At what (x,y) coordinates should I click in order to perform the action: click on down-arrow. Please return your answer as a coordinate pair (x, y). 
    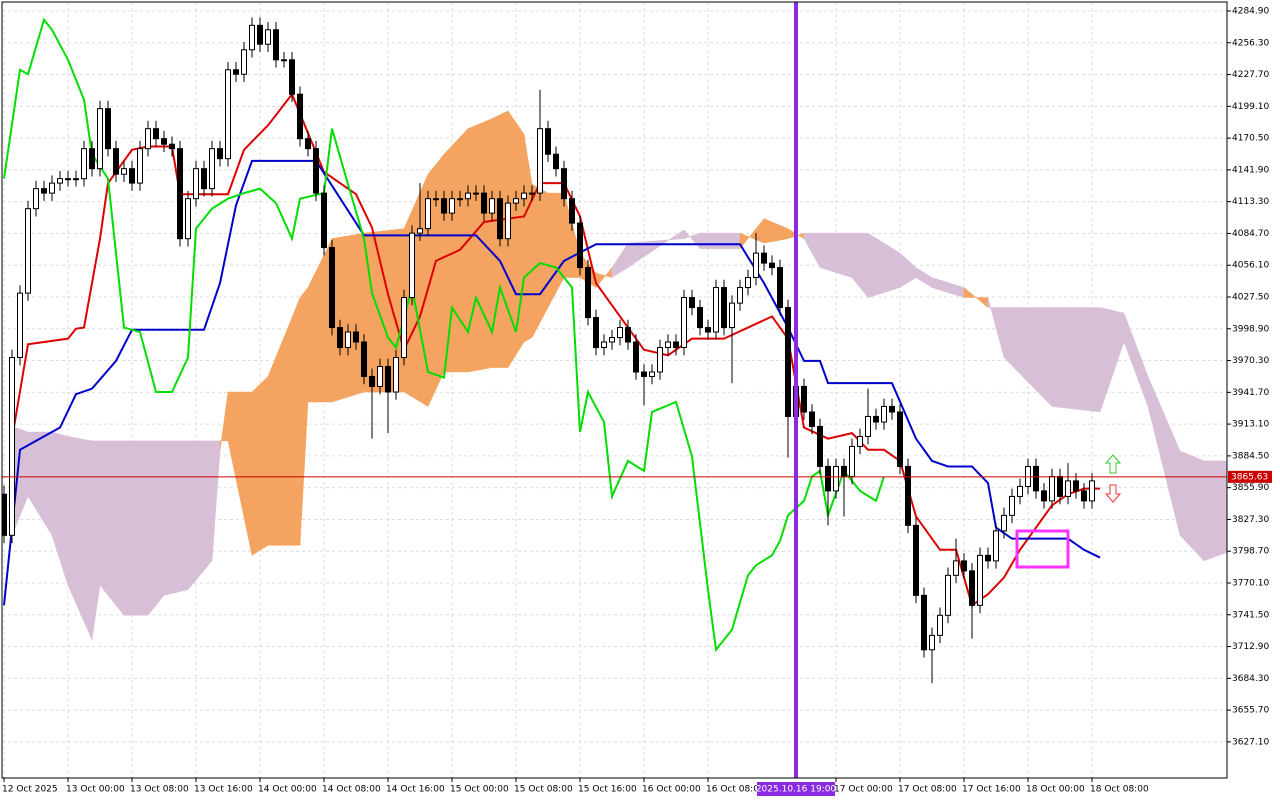
    Looking at the image, I should click on (1113, 493).